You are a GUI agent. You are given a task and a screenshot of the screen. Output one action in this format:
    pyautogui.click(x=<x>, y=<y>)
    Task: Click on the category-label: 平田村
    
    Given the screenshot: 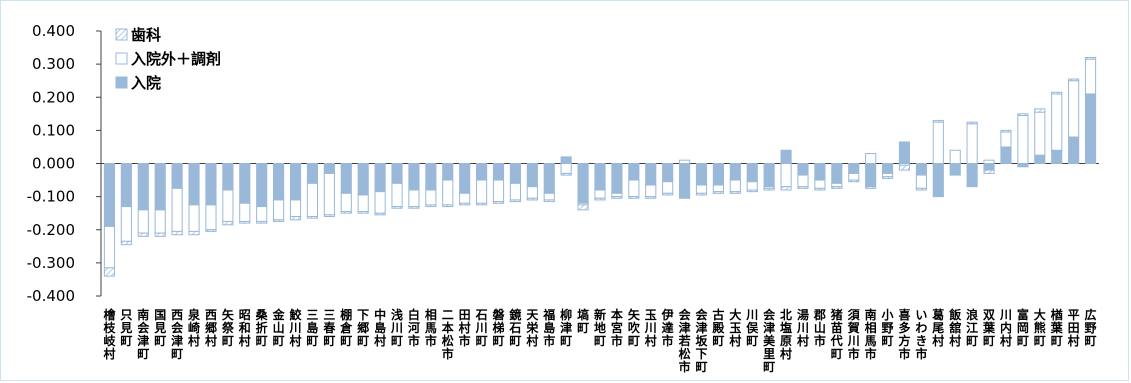 What is the action you would take?
    pyautogui.click(x=1074, y=328)
    